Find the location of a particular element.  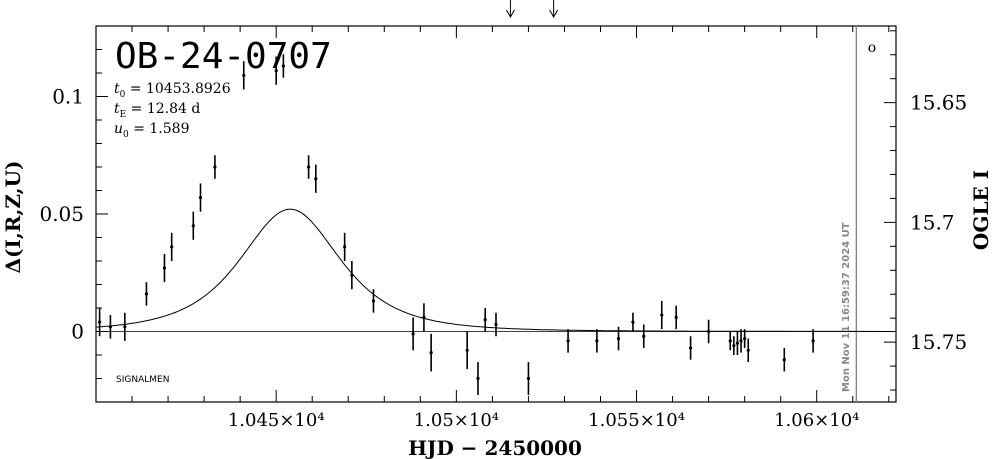

y-axis-title-left: Δ(I,R,Z,U) is located at coordinates (13, 217).